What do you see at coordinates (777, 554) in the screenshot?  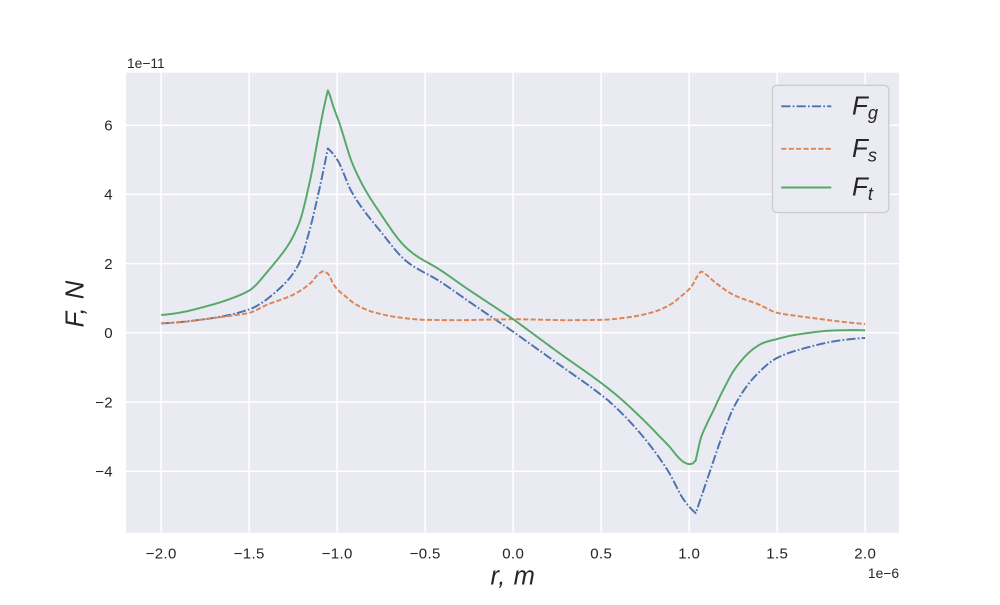 I see `svg-text: 1.5` at bounding box center [777, 554].